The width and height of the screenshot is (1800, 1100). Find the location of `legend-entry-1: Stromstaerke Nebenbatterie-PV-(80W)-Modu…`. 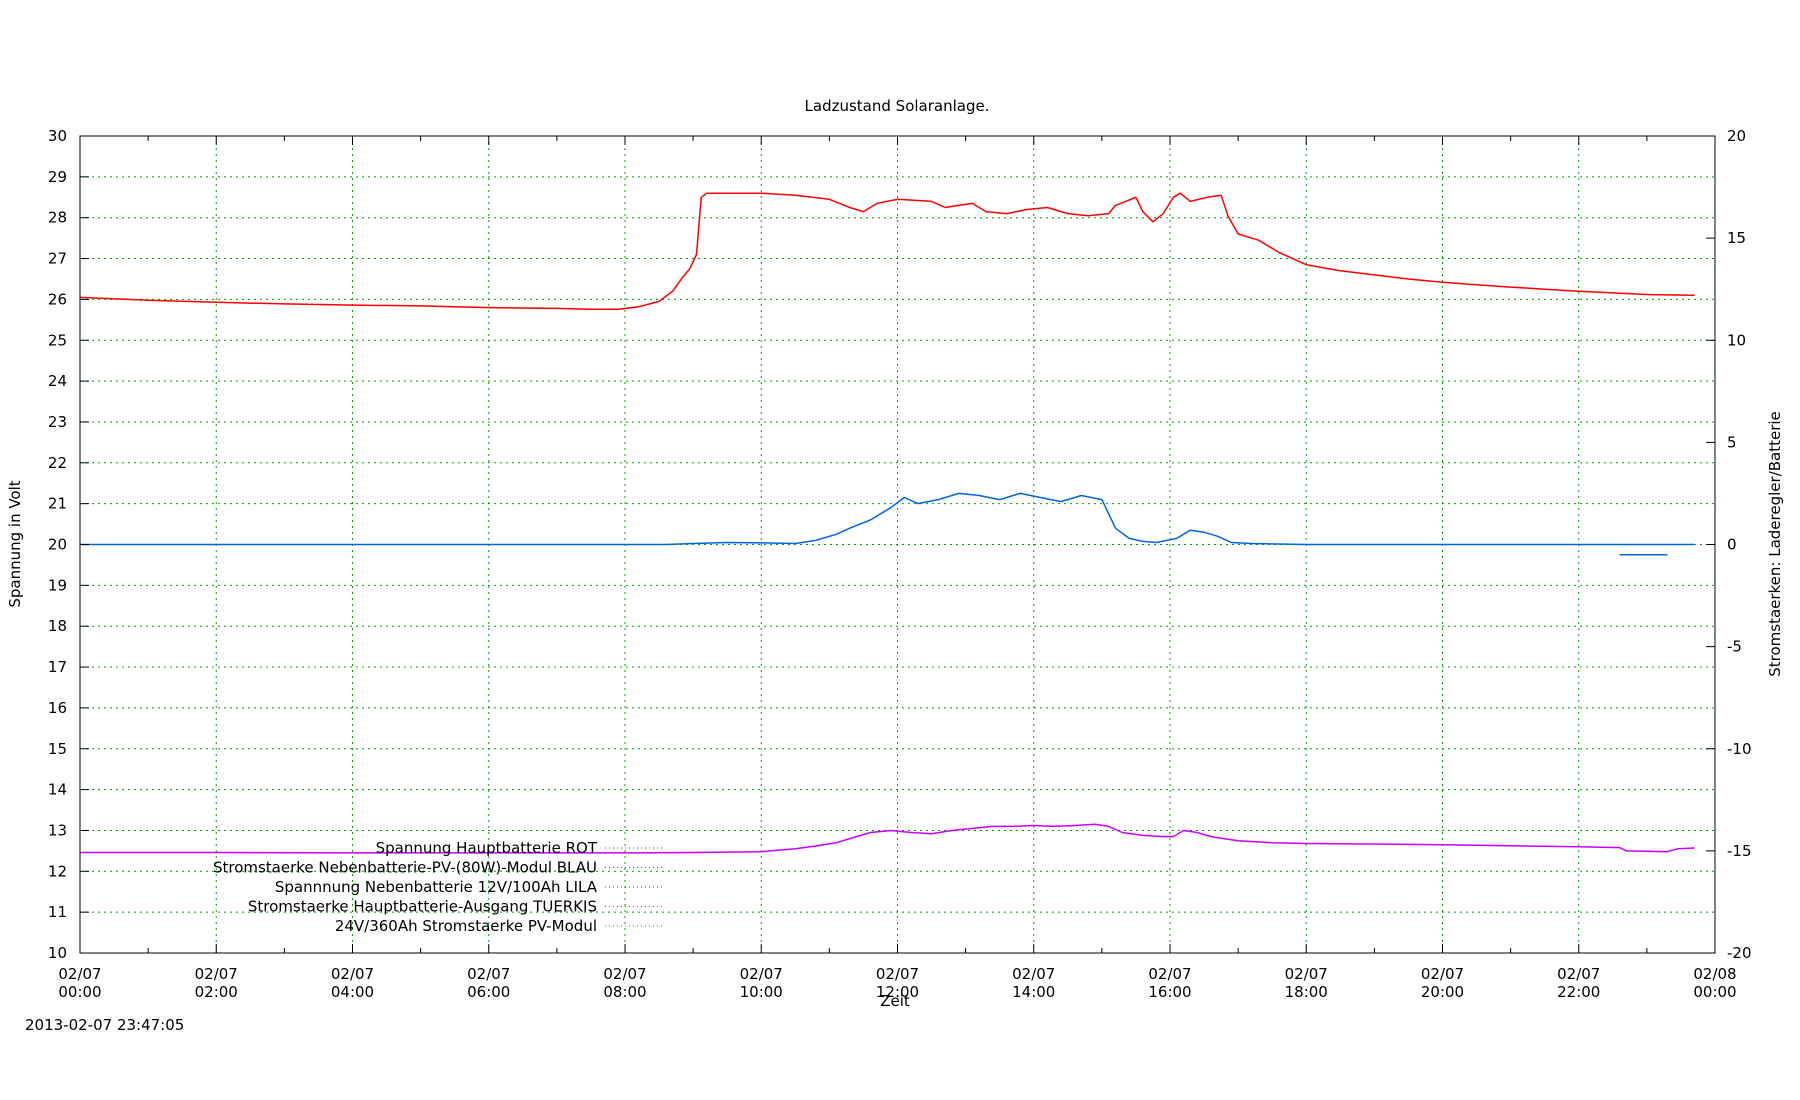

legend-entry-1: Stromstaerke Nebenbatterie-PV-(80W)-Modu… is located at coordinates (405, 868).